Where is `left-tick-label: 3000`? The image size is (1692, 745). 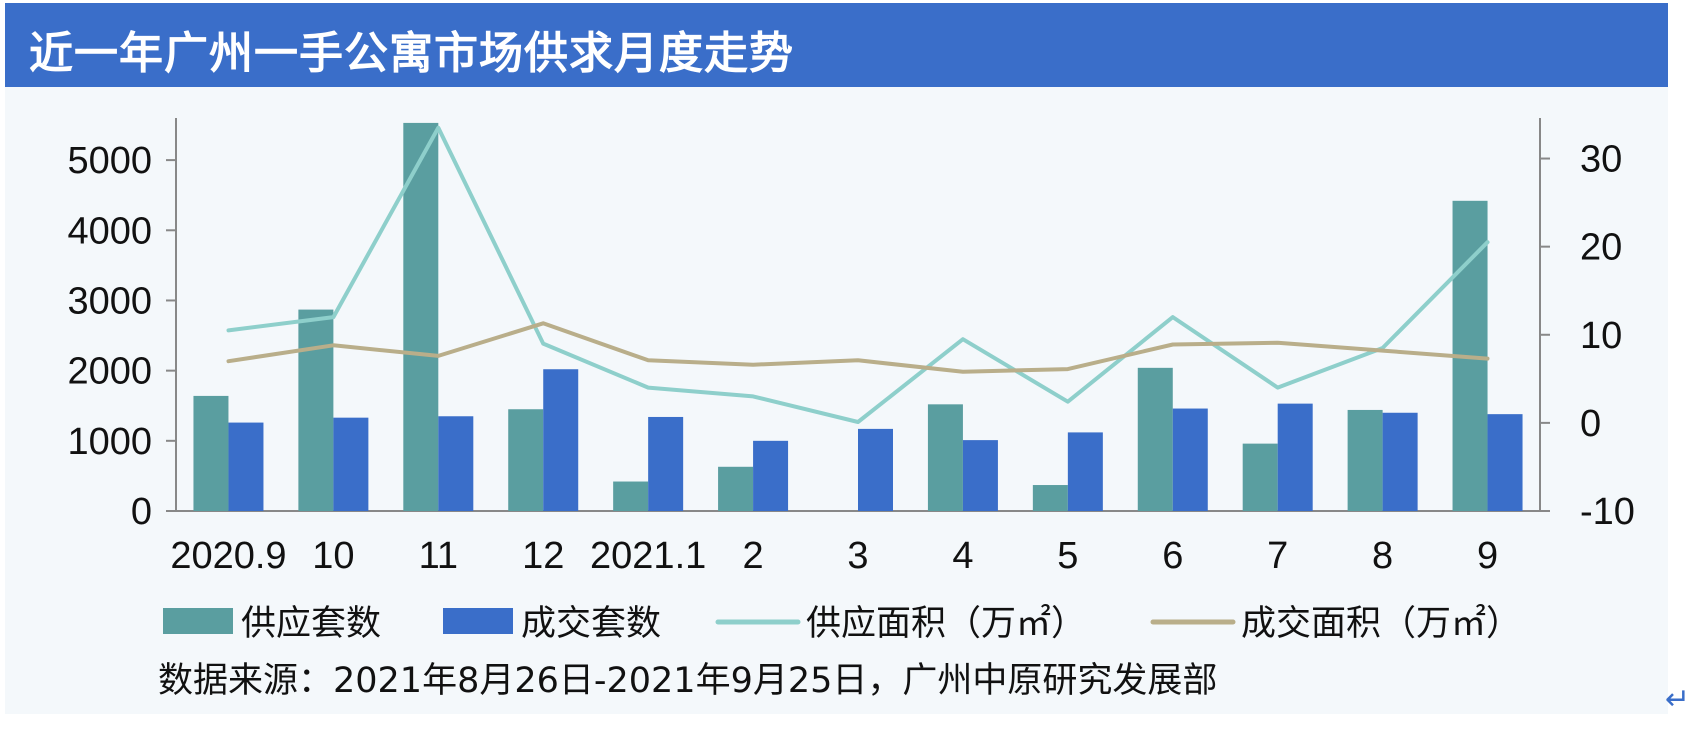 left-tick-label: 3000 is located at coordinates (109, 301).